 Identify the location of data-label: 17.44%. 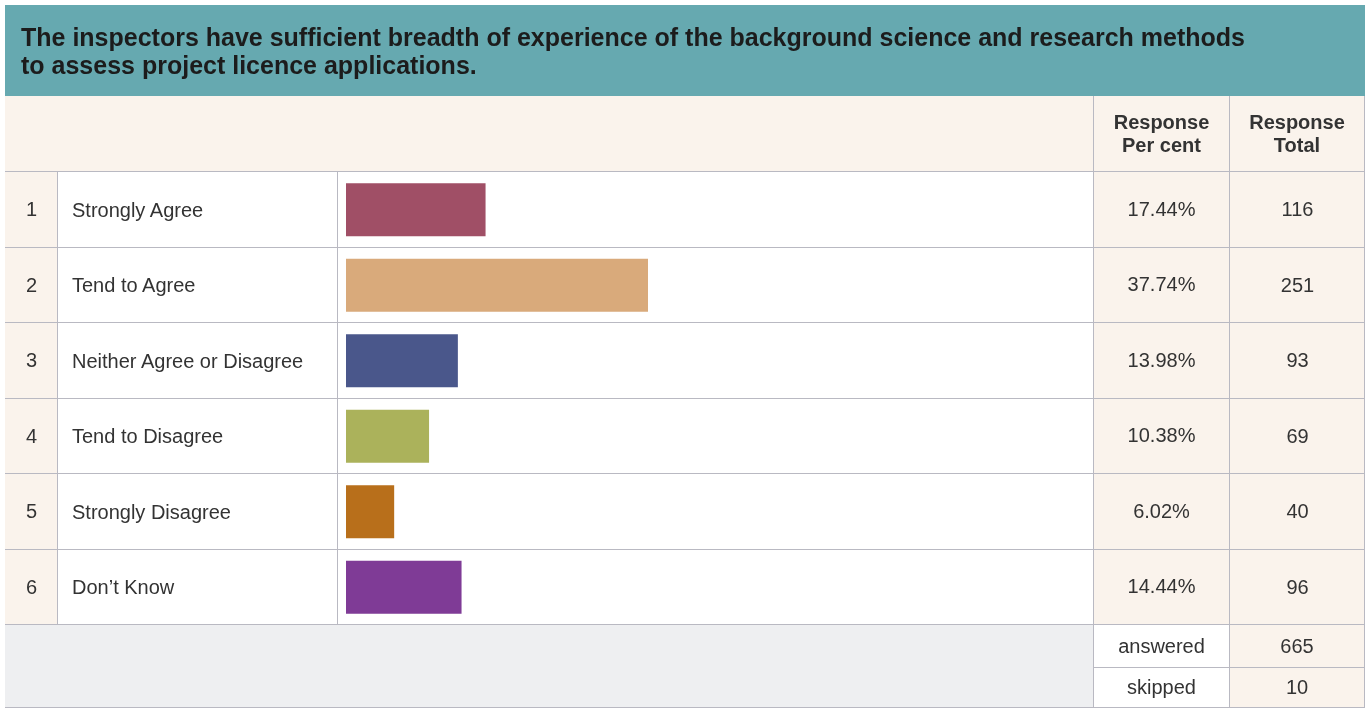
(1162, 210).